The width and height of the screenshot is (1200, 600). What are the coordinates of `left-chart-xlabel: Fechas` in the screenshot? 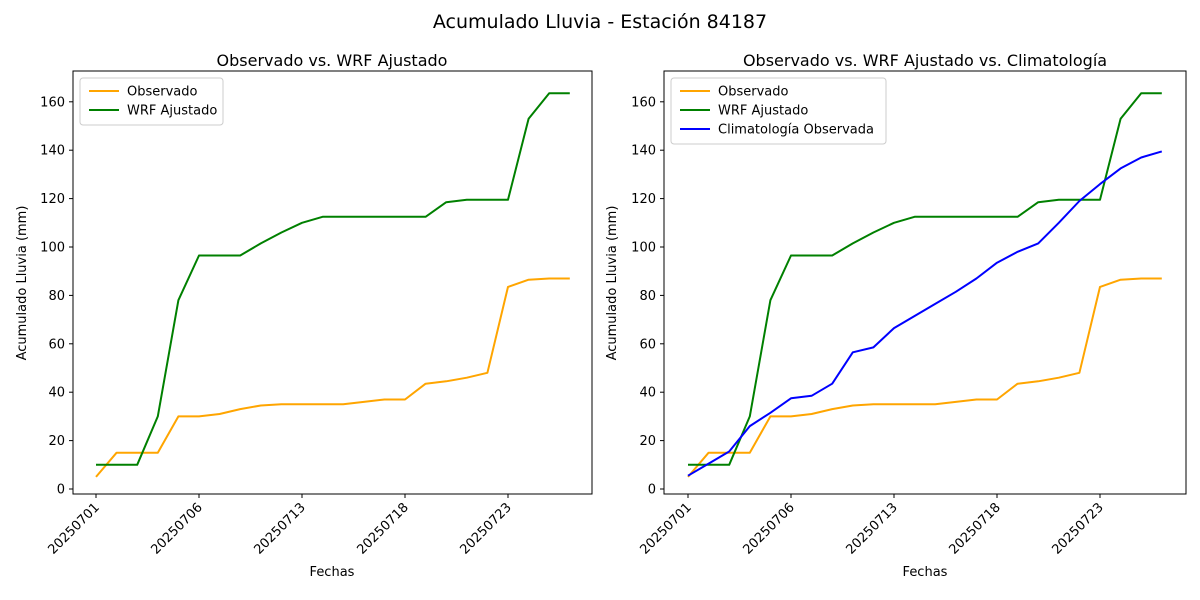 It's located at (332, 572).